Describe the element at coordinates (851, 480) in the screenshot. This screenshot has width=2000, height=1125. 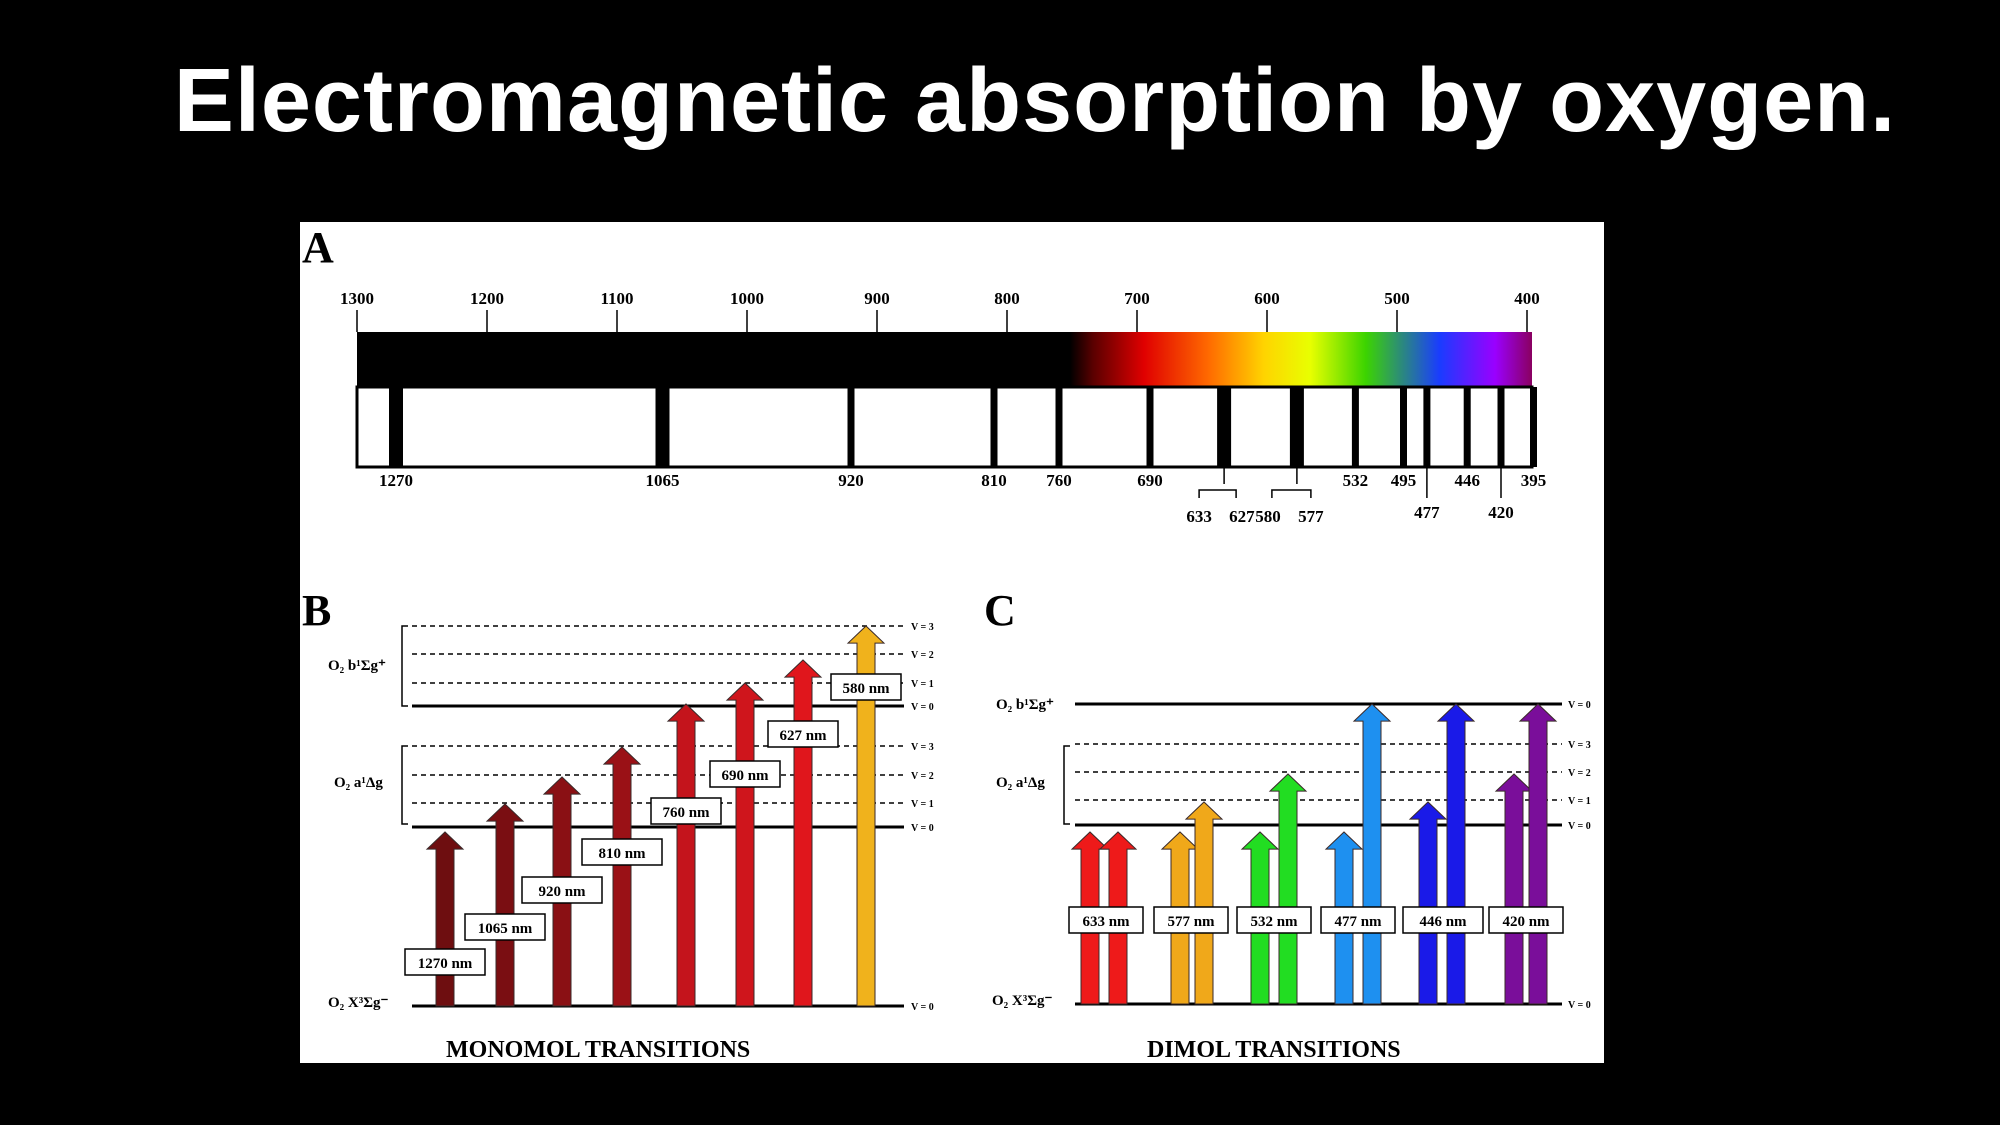
I see `band-label: 920` at that location.